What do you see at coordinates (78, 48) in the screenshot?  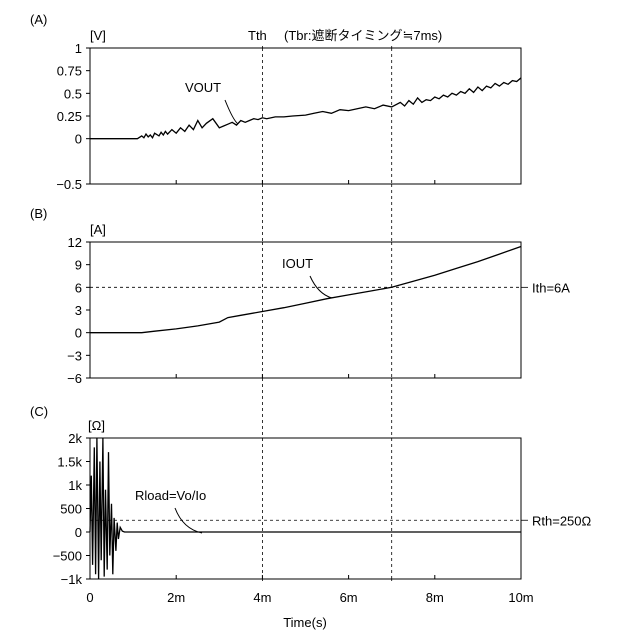 I see `y-tick-label: 1` at bounding box center [78, 48].